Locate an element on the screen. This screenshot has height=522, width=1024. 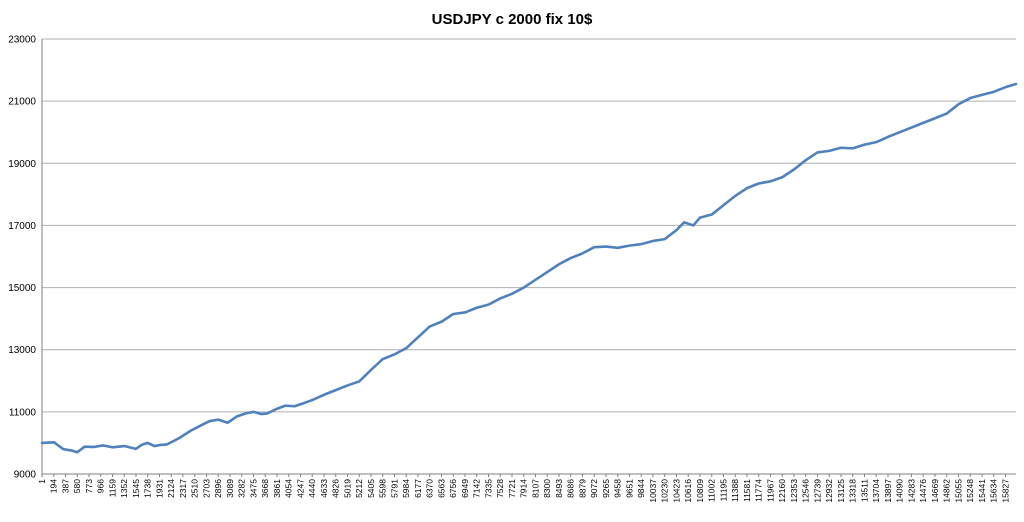
x-tick-label: 15055 is located at coordinates (958, 491).